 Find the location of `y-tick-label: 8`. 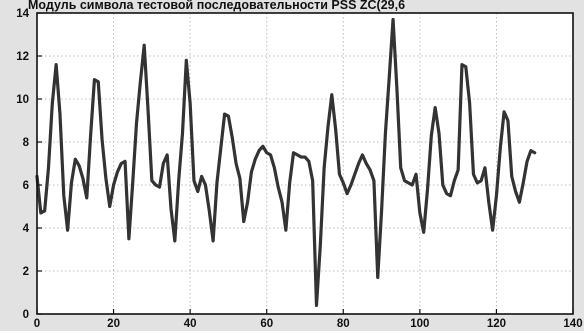

y-tick-label: 8 is located at coordinates (26, 143).